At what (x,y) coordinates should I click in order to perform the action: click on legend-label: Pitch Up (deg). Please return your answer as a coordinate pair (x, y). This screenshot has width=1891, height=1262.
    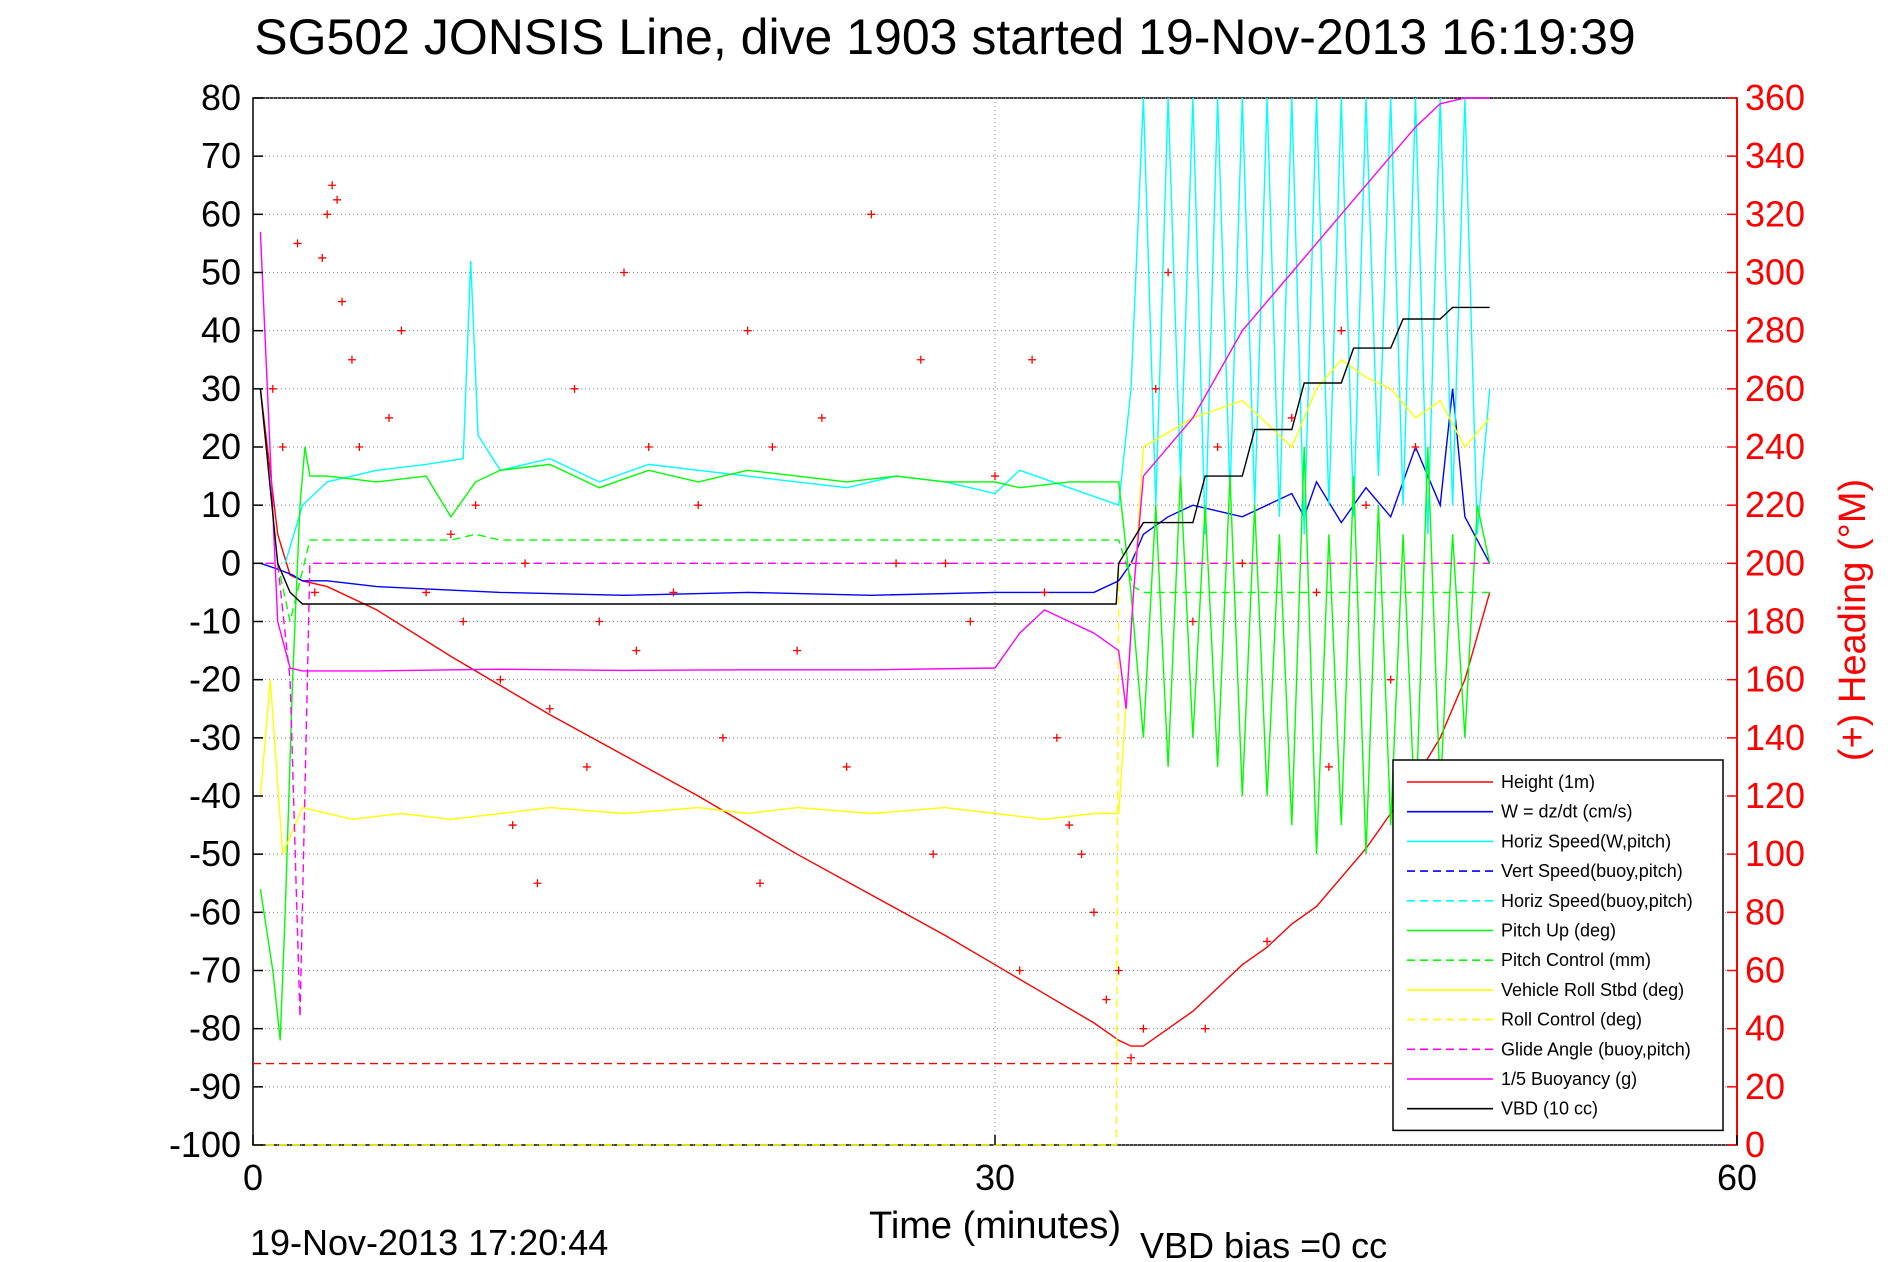
    Looking at the image, I should click on (1558, 931).